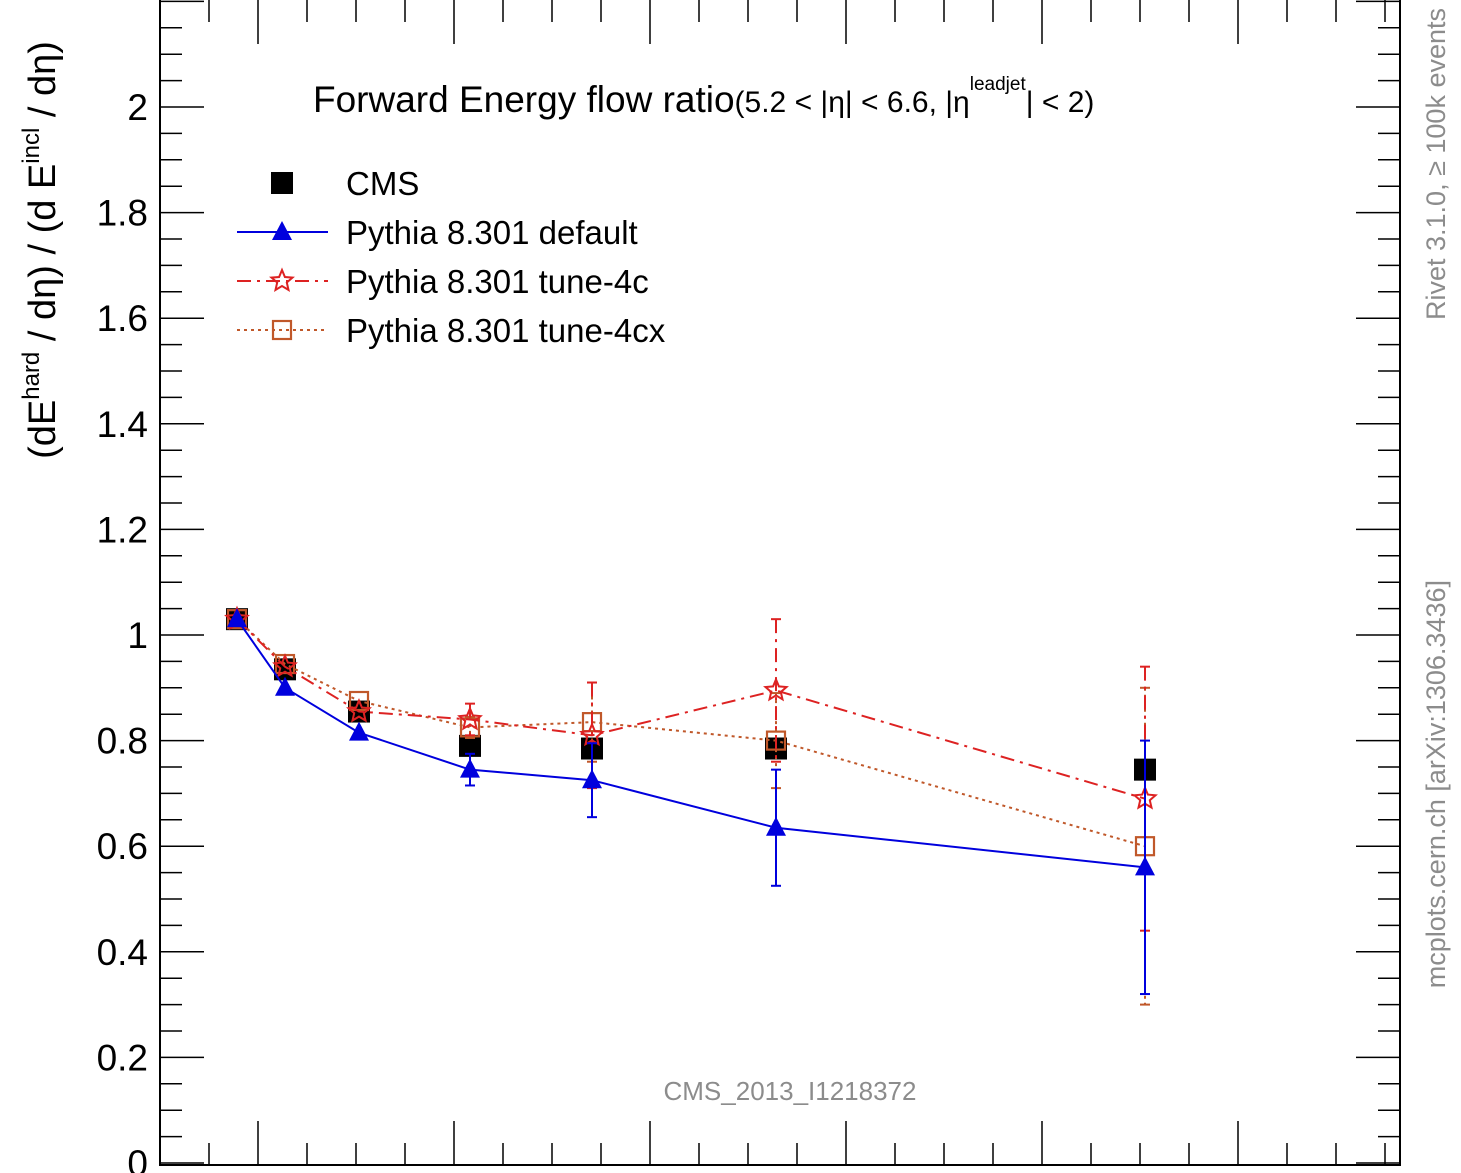 The image size is (1461, 1173). Describe the element at coordinates (137, 635) in the screenshot. I see `y-tick-label: 1` at that location.